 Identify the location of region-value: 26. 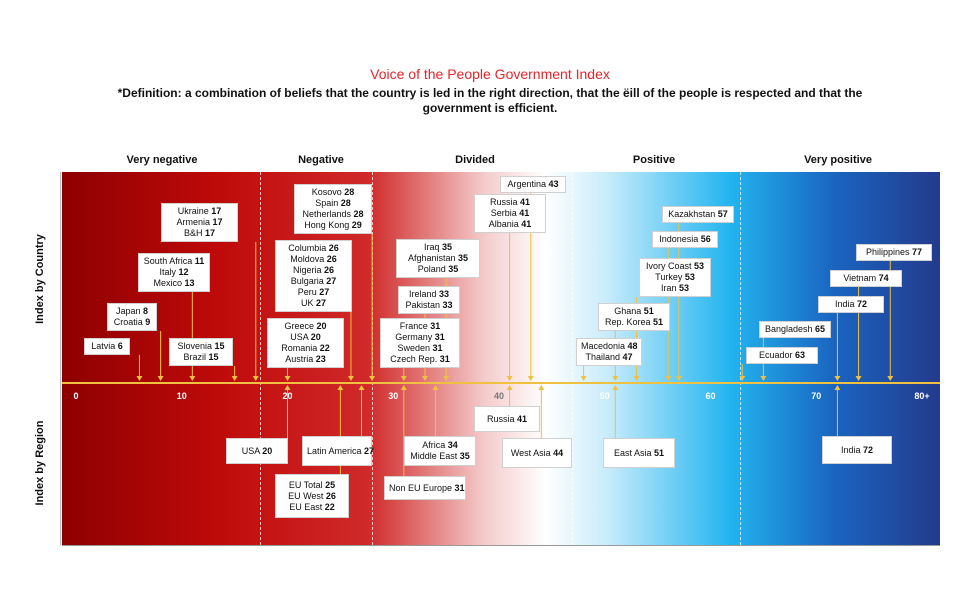
(330, 495).